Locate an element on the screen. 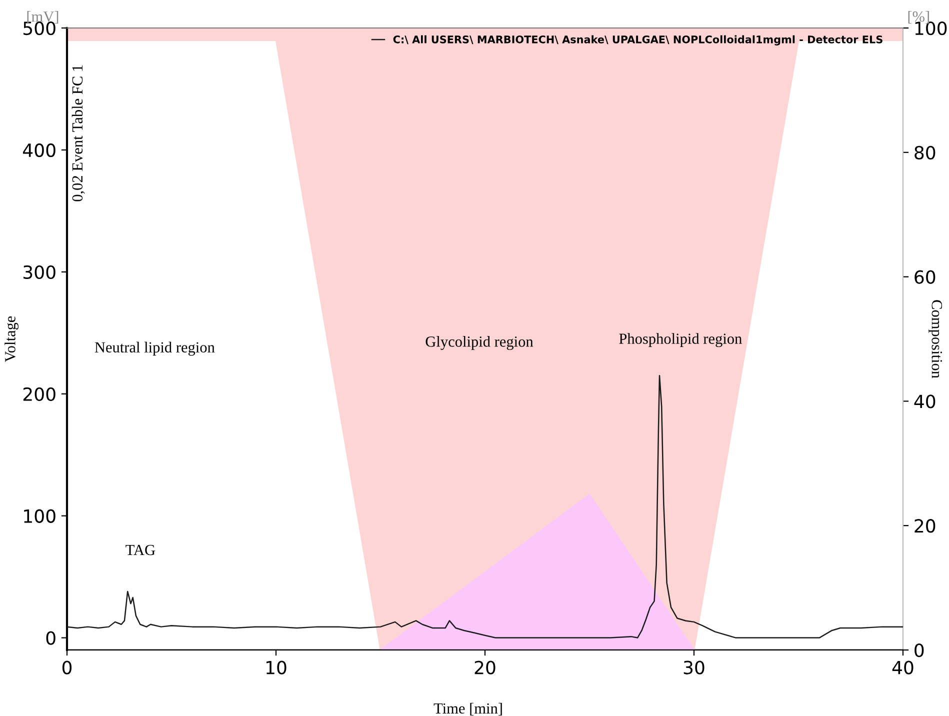 This screenshot has width=949, height=716. x-tick-label: 30 is located at coordinates (694, 667).